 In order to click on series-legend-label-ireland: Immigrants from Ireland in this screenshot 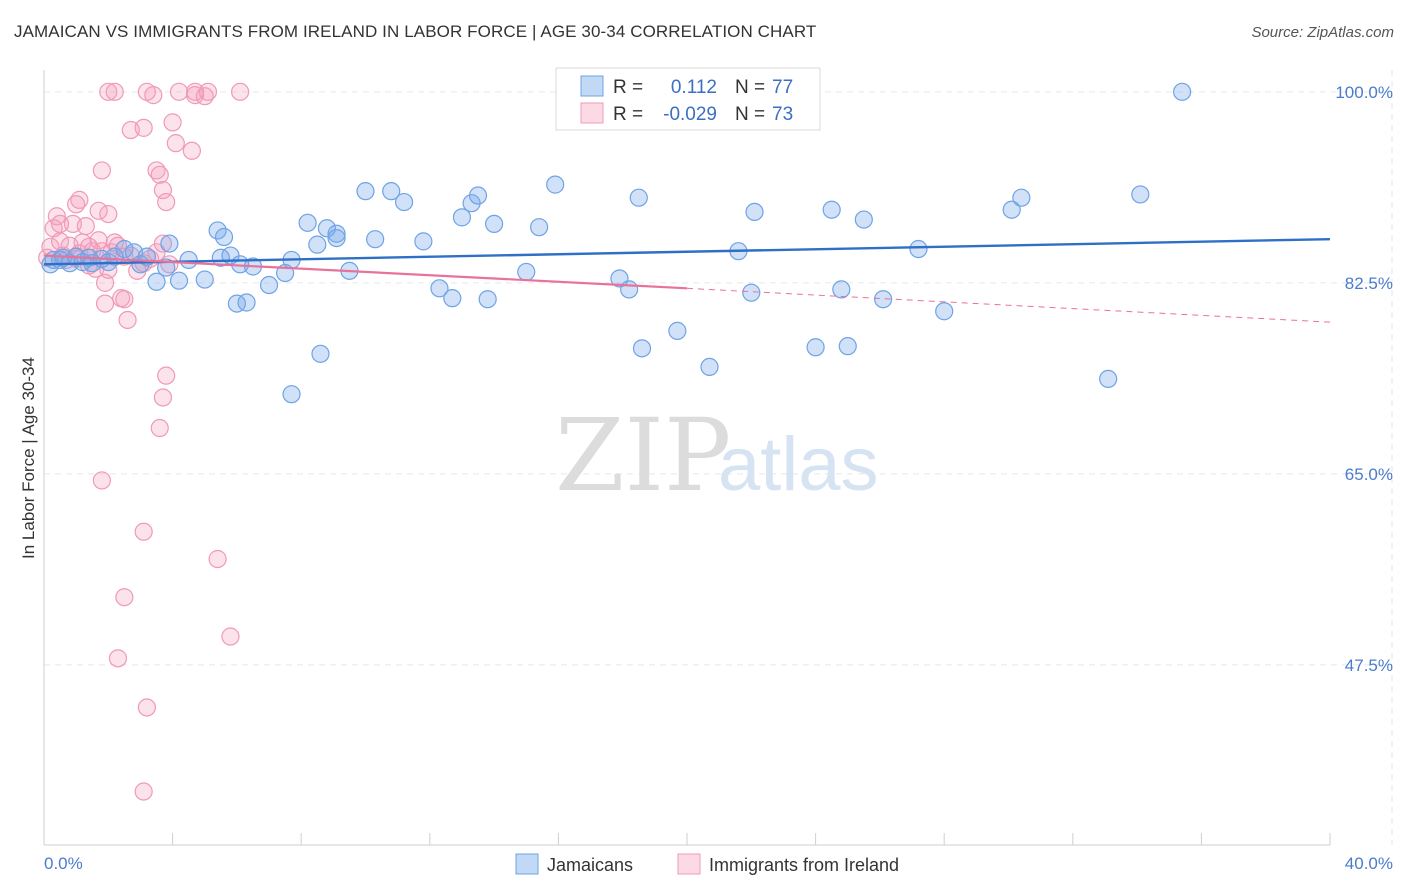, I will do `click(804, 865)`.